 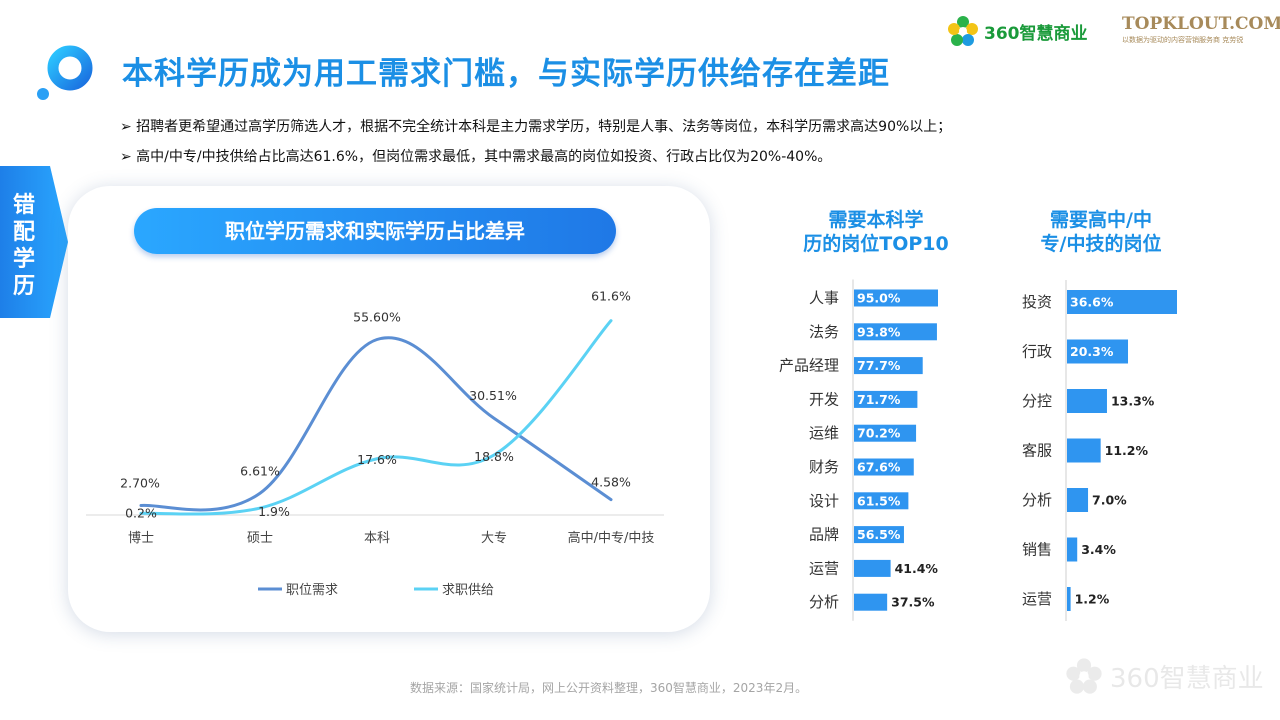 What do you see at coordinates (1037, 550) in the screenshot?
I see `bar-category-label: 销售` at bounding box center [1037, 550].